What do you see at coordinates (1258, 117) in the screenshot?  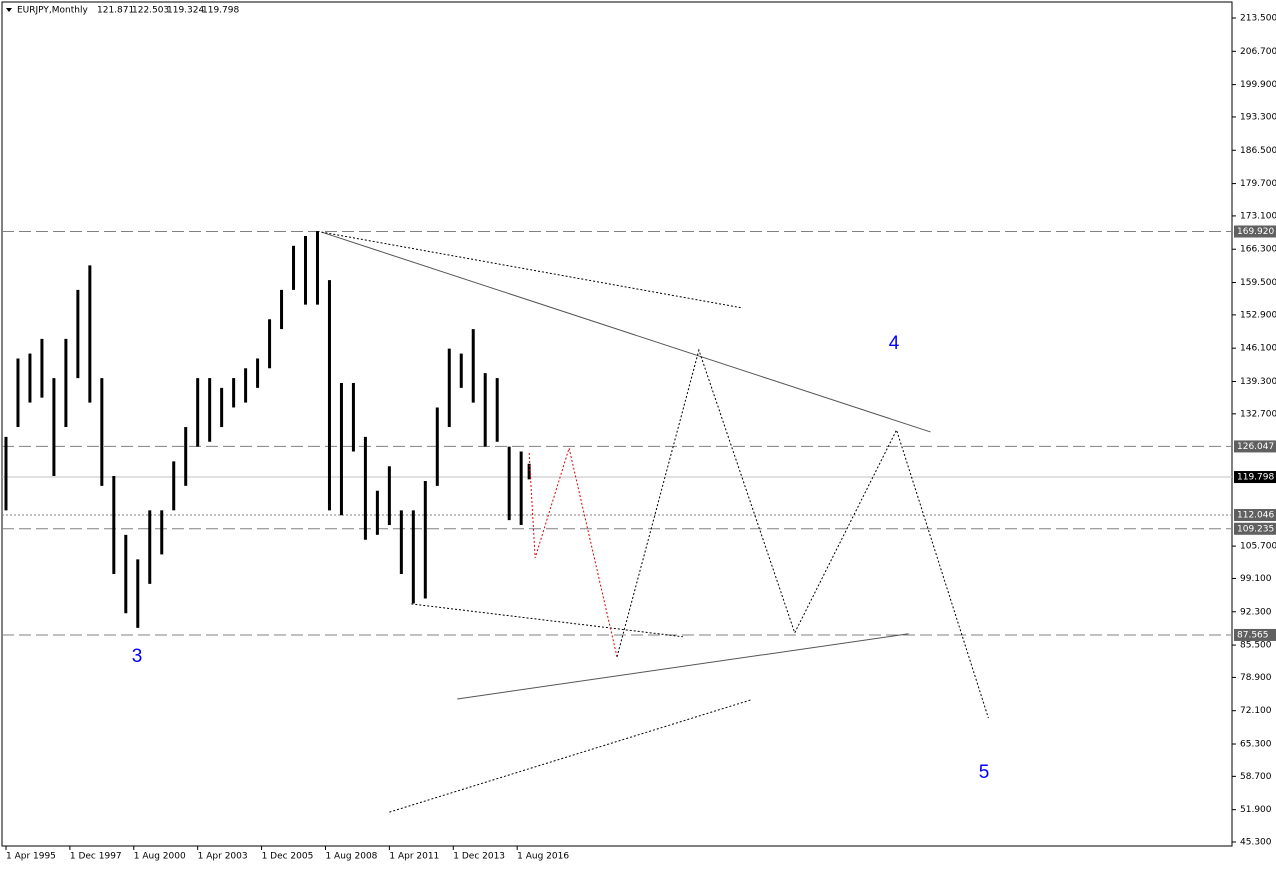 I see `y-tick-label: 193.300` at bounding box center [1258, 117].